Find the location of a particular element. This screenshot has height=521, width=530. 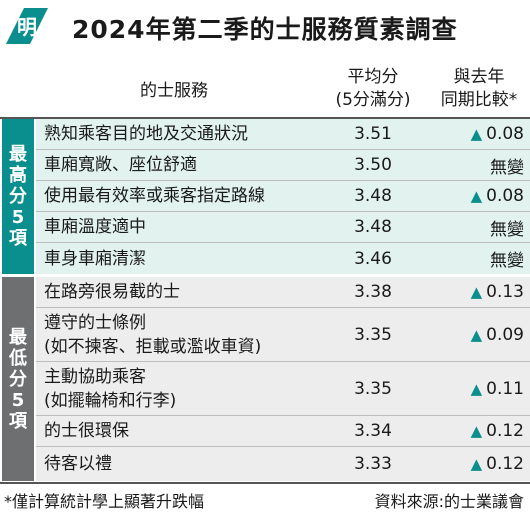

column-header-comparison-line1: 與去年 is located at coordinates (479, 77).